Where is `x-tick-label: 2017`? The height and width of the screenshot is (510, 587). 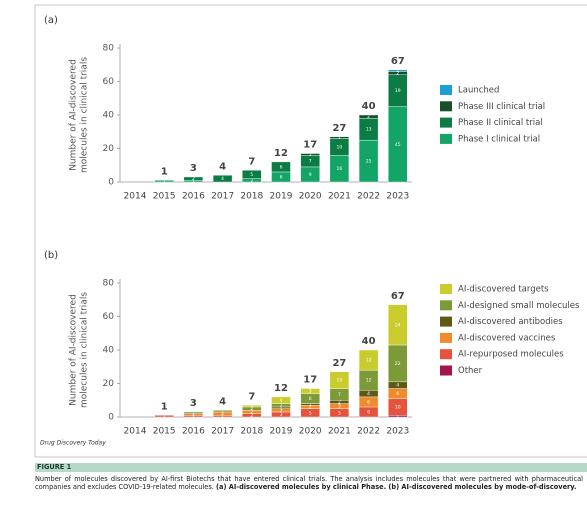 x-tick-label: 2017 is located at coordinates (222, 432).